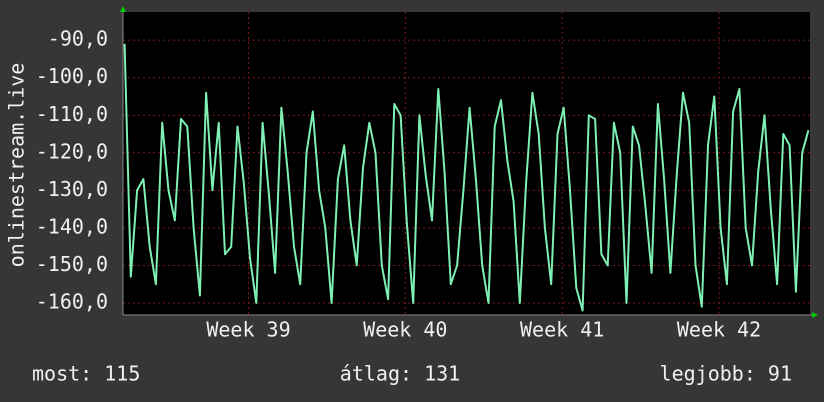  What do you see at coordinates (405, 330) in the screenshot?
I see `x-tick-label: Week 40` at bounding box center [405, 330].